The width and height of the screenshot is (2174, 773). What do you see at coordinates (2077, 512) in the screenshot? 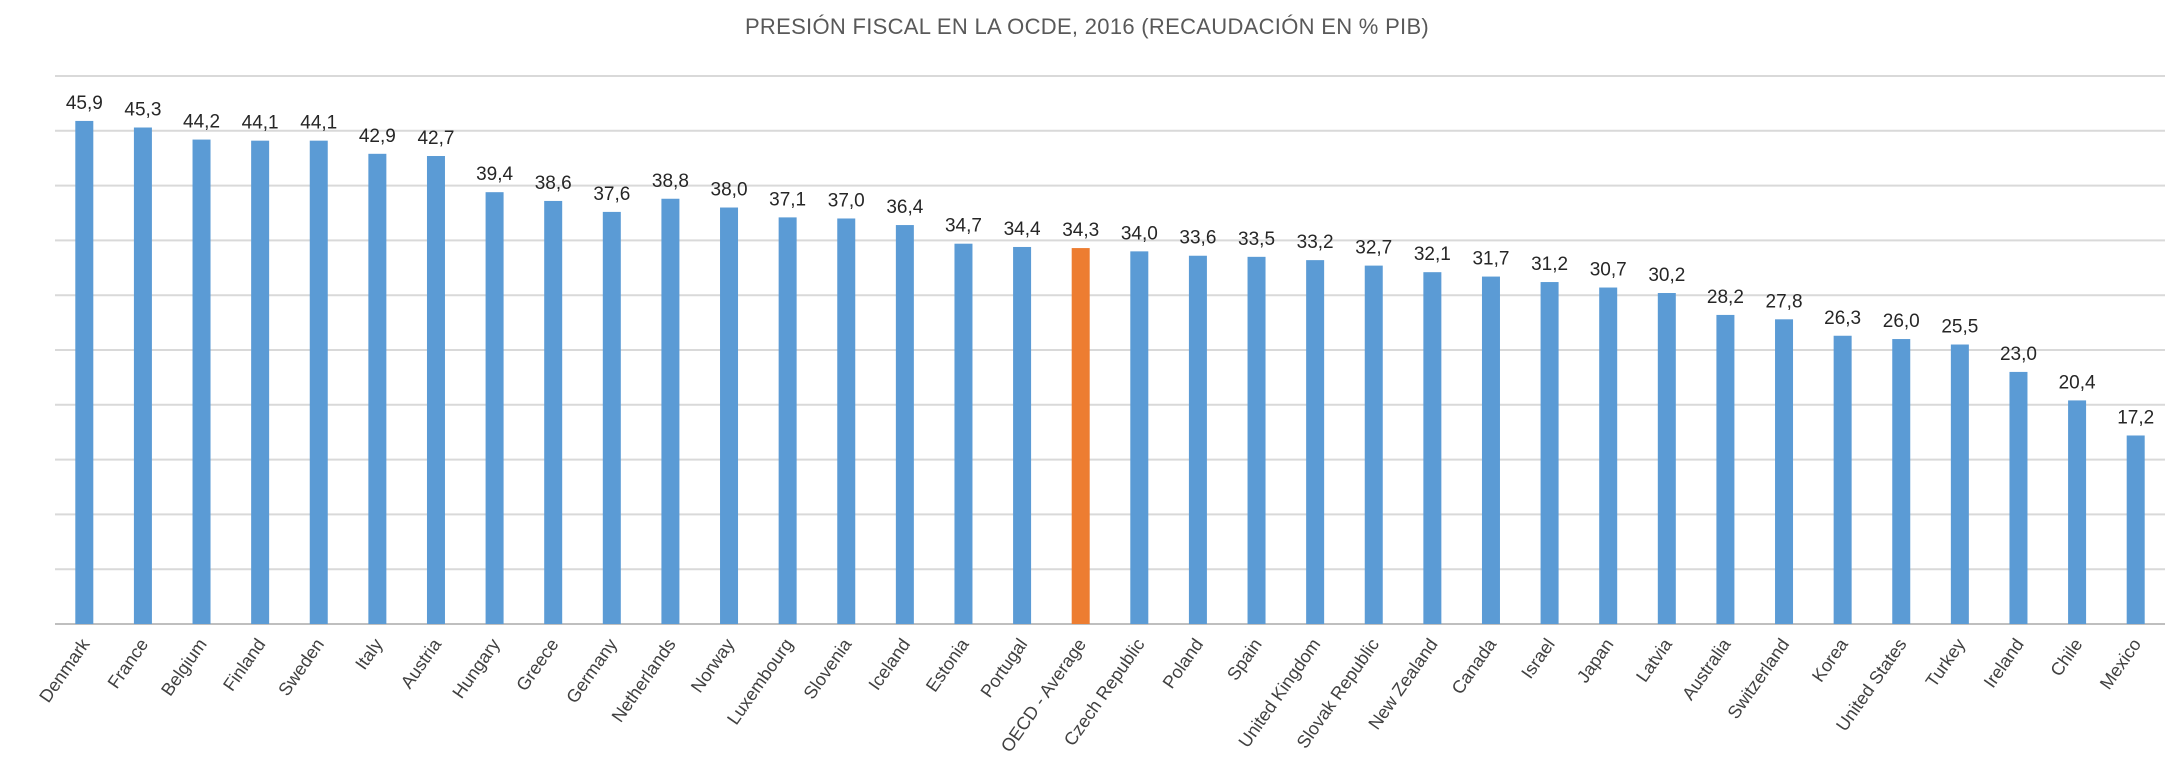
I see `bar-chile` at bounding box center [2077, 512].